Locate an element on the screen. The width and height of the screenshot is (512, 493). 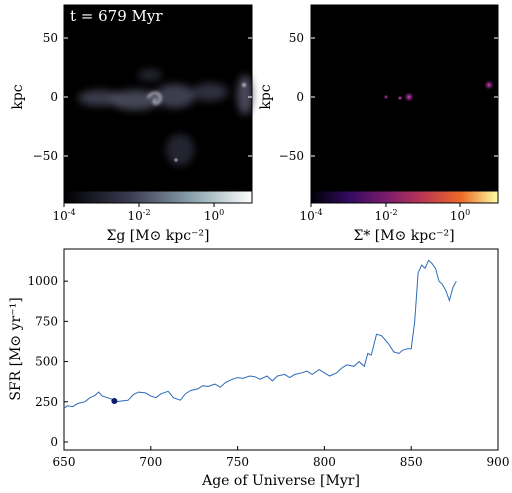
sfr-xtick-label: 750 is located at coordinates (237, 462).